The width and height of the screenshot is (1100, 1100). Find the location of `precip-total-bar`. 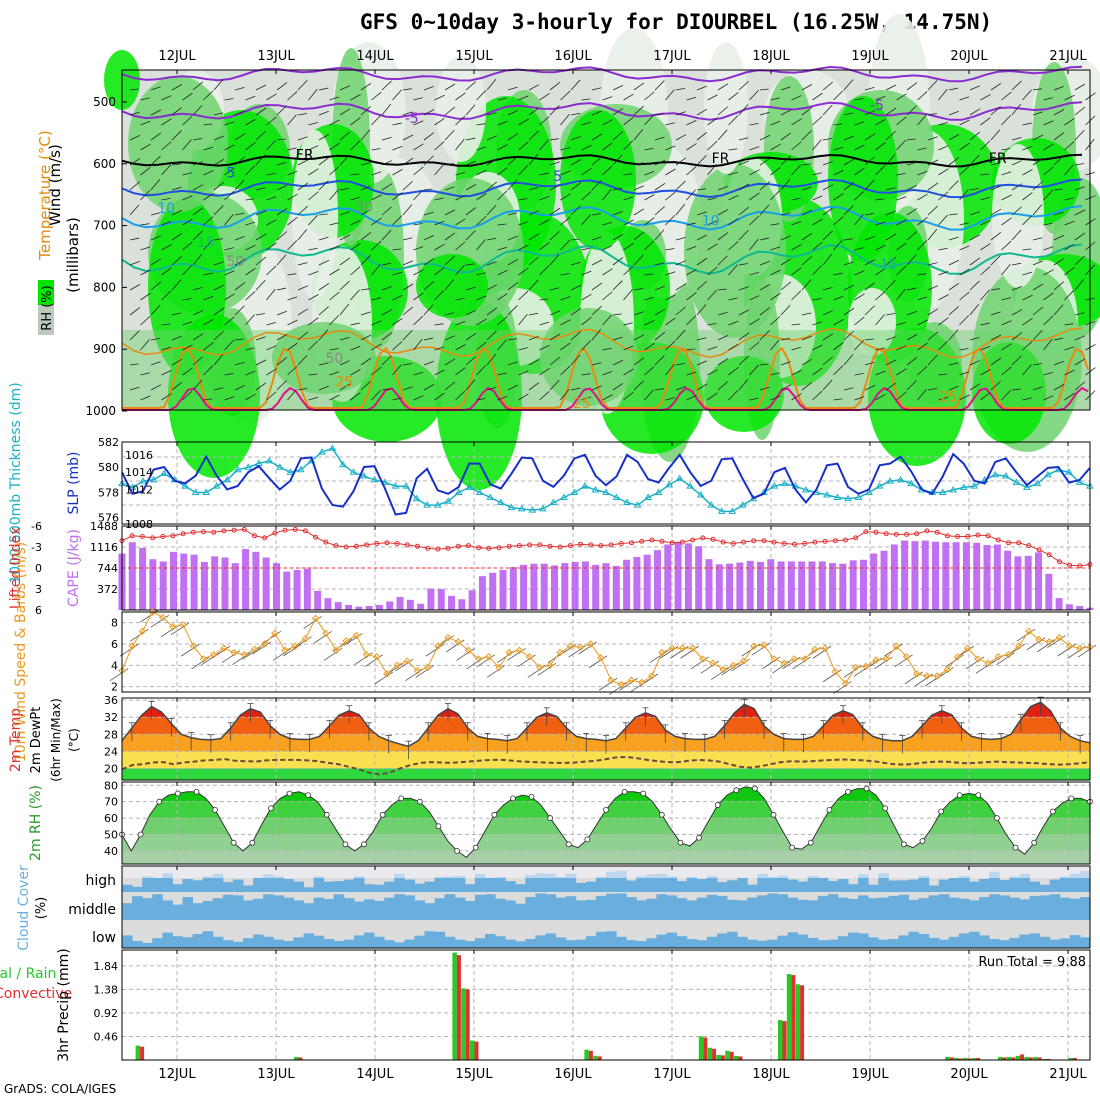

precip-total-bar is located at coordinates (1070, 1058).